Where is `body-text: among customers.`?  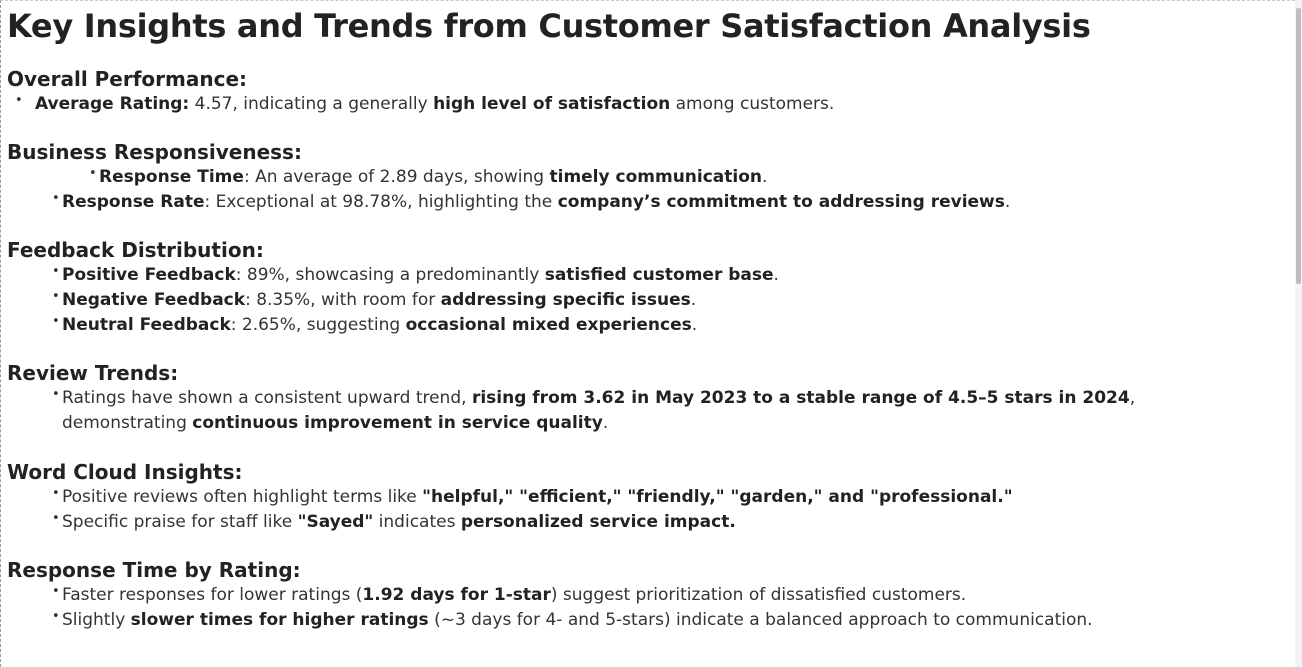 body-text: among customers. is located at coordinates (752, 104).